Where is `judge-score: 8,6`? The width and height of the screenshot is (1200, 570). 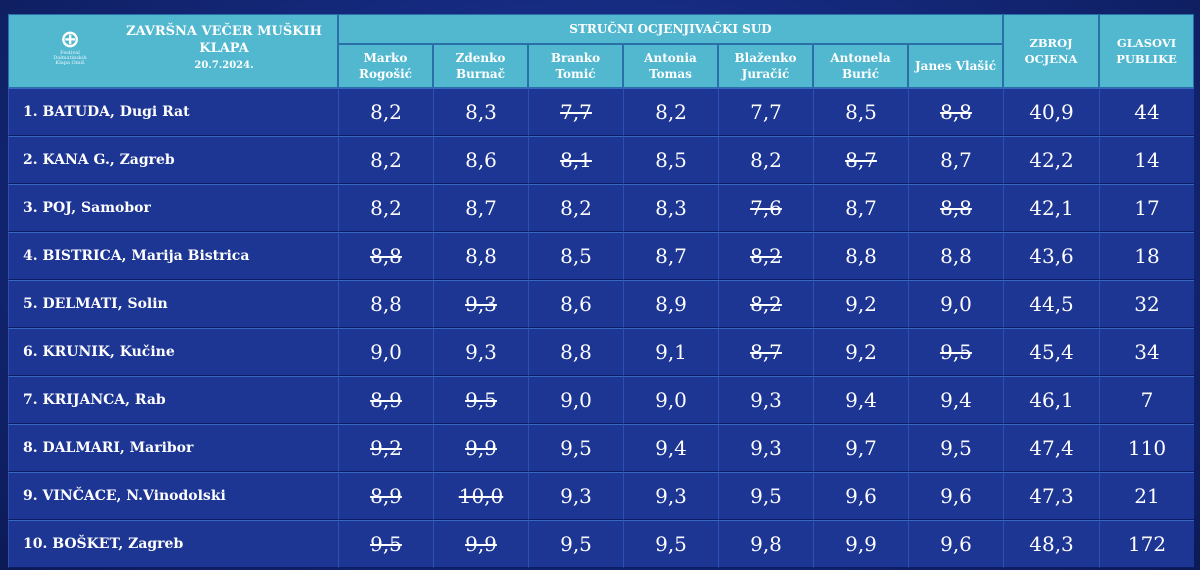 judge-score: 8,6 is located at coordinates (575, 304).